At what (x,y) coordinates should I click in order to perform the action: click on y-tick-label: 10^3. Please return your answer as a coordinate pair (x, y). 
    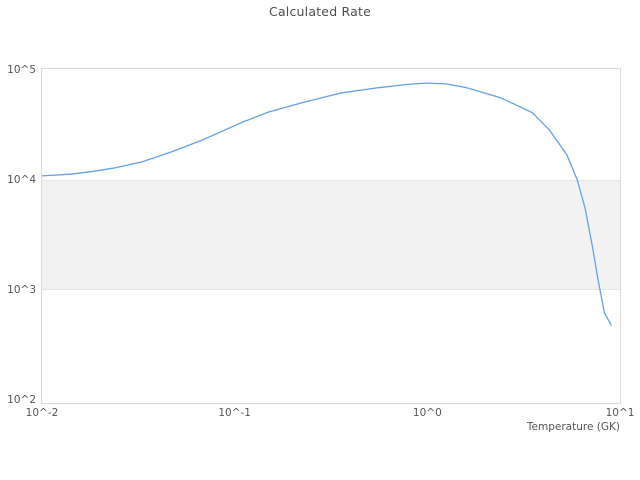
    Looking at the image, I should click on (21, 289).